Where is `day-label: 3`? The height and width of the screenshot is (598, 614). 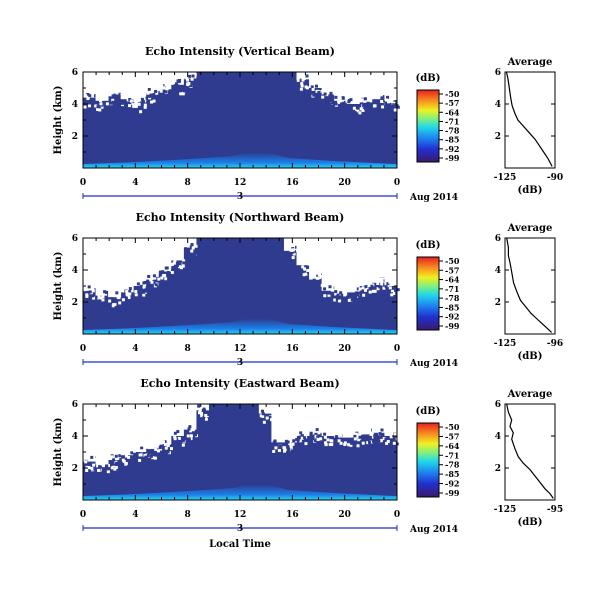 day-label: 3 is located at coordinates (240, 197).